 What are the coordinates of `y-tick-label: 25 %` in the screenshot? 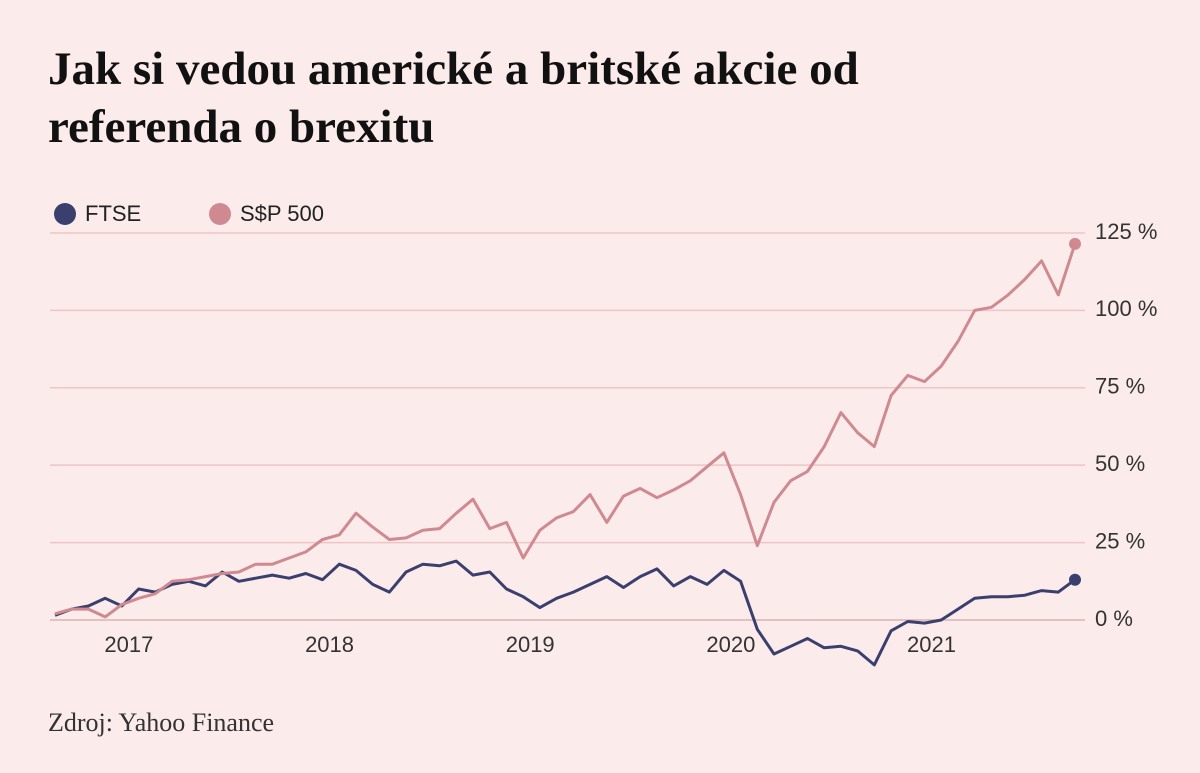 It's located at (1120, 540).